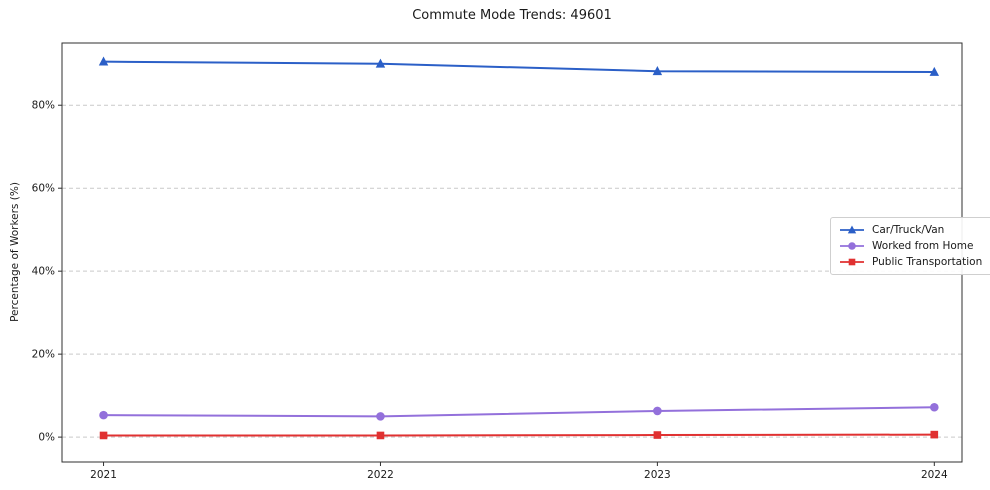 The width and height of the screenshot is (990, 490). What do you see at coordinates (519, 412) in the screenshot?
I see `series-line-worked-from-home` at bounding box center [519, 412].